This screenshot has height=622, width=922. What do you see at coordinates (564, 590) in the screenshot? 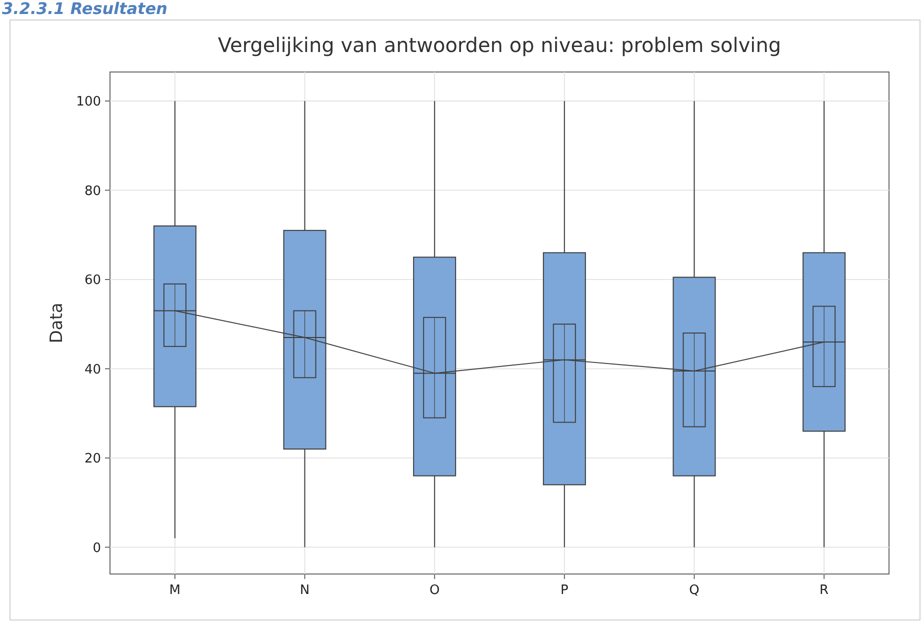
I see `x-tick-label: P` at bounding box center [564, 590].